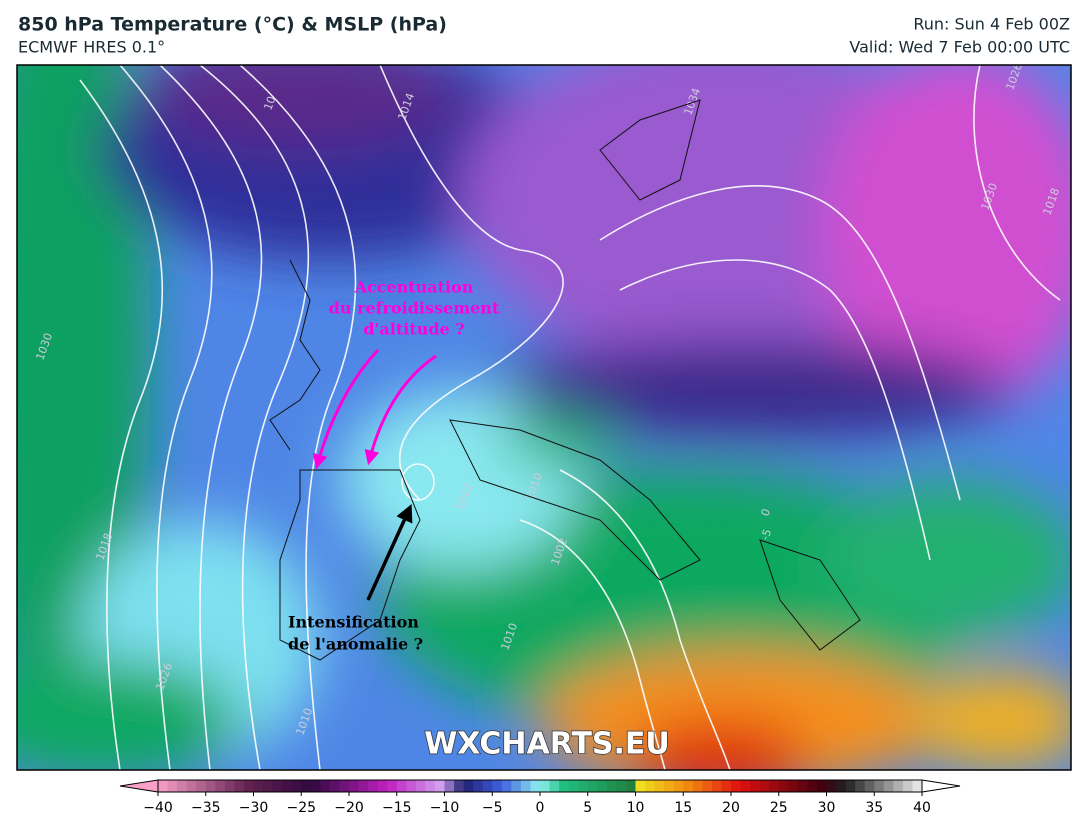  Describe the element at coordinates (765, 512) in the screenshot. I see `isobar-label: 0` at that location.